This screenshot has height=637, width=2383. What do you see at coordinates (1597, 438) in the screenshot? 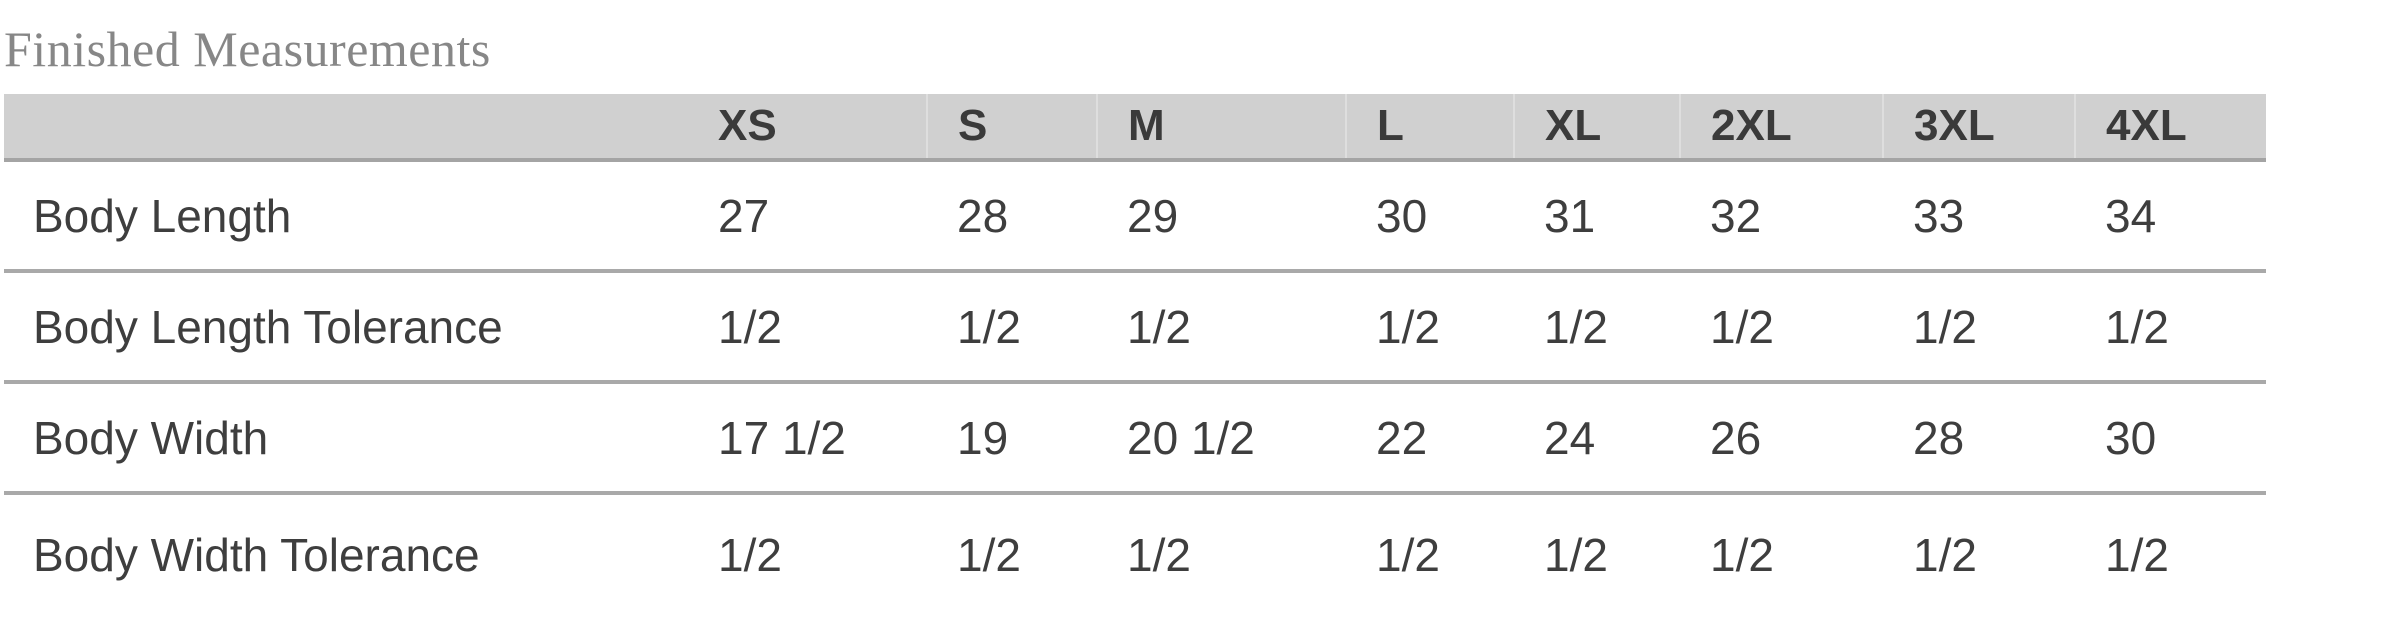
I see `table-cell: 24` at bounding box center [1597, 438].